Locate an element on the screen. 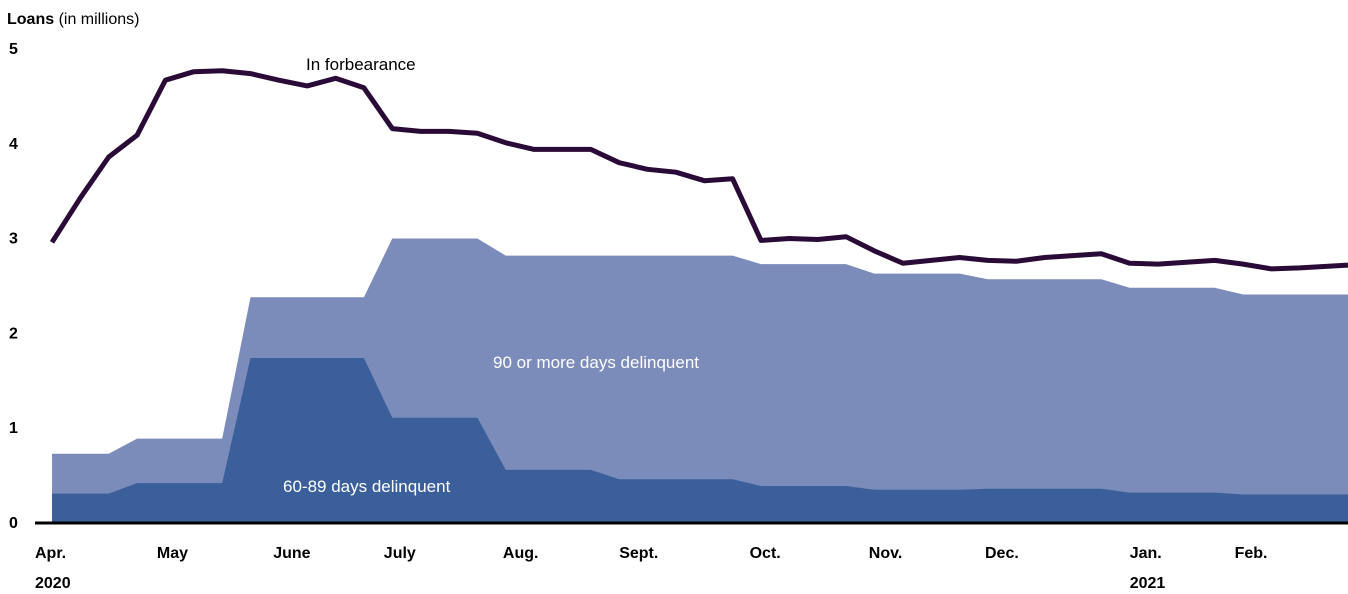 The image size is (1348, 594). x-tick-label: Oct. is located at coordinates (765, 553).